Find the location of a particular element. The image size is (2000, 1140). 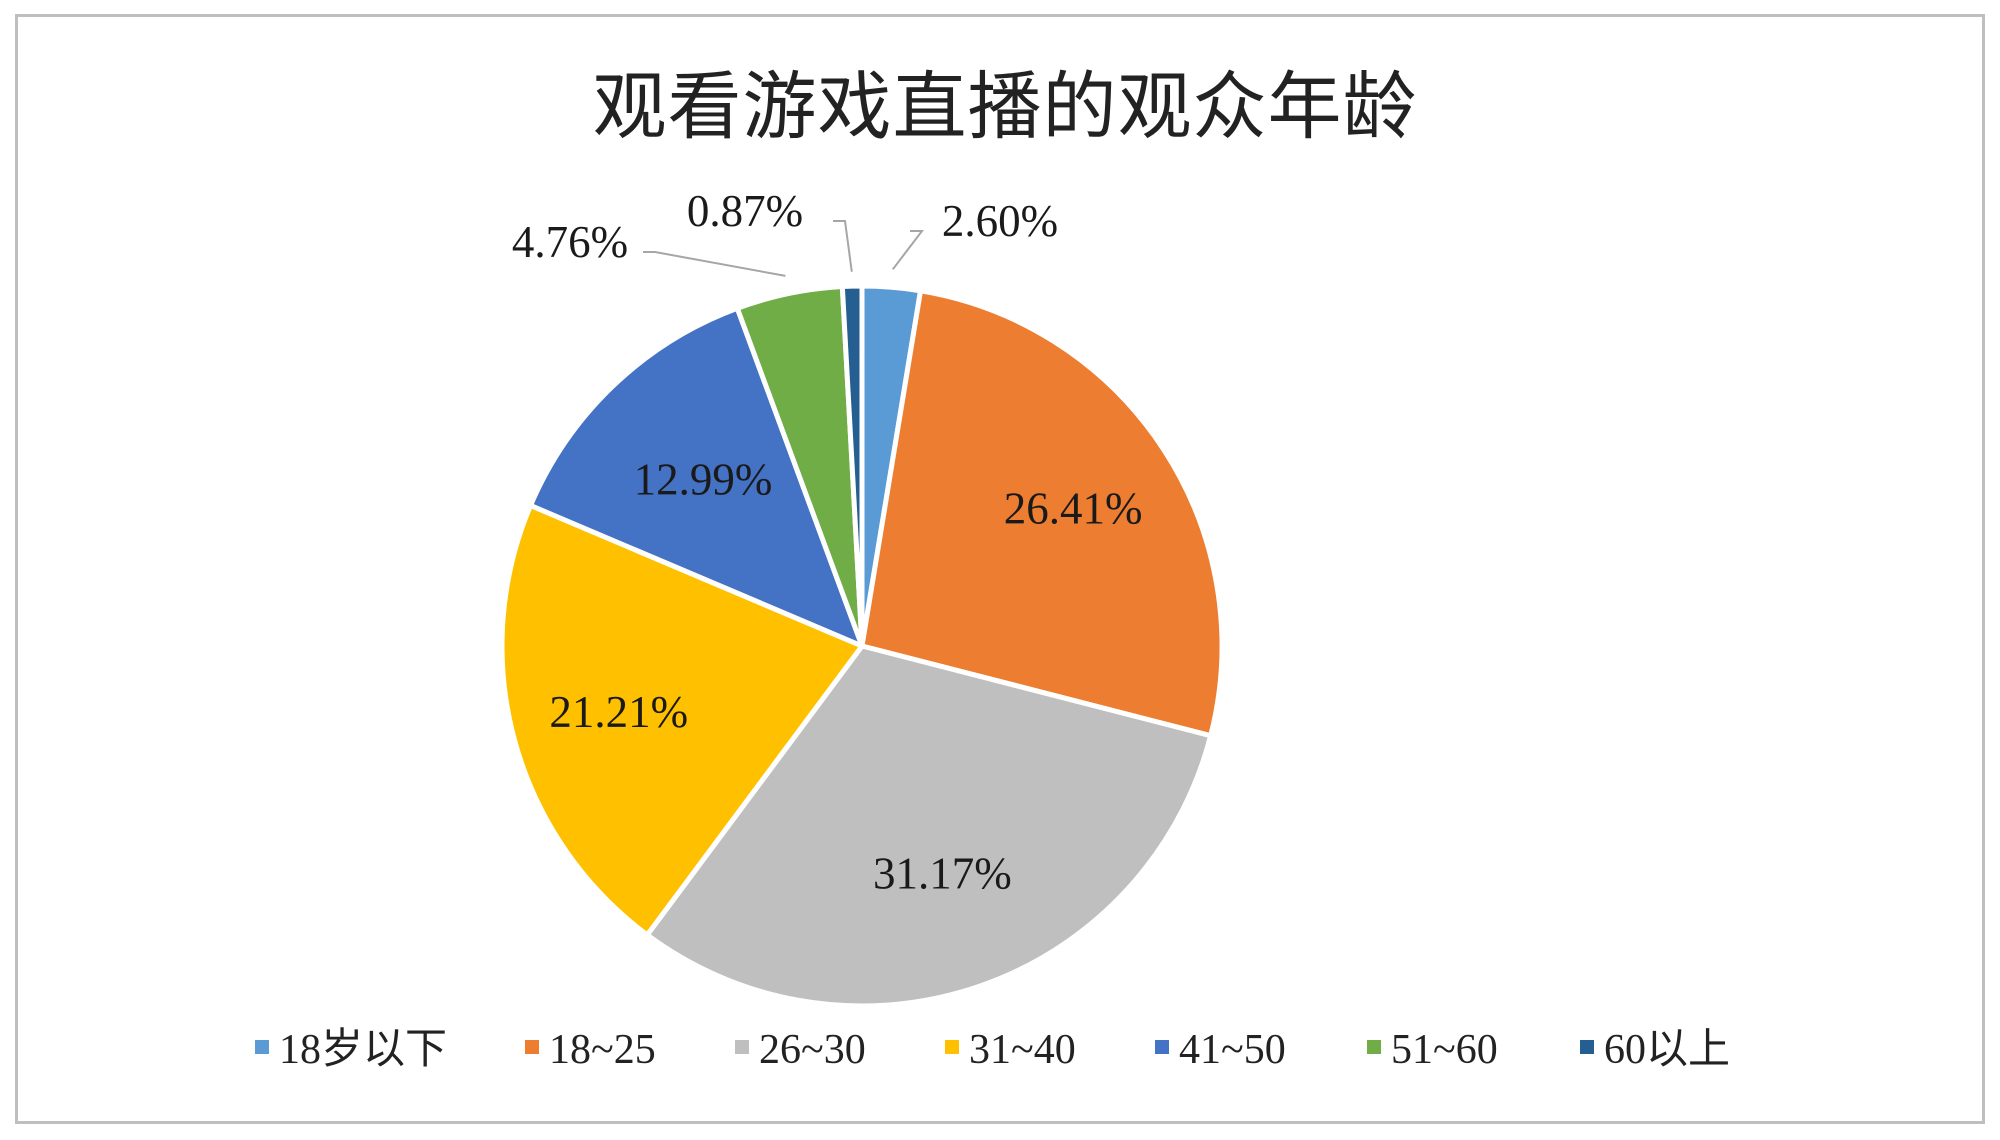

legend-label-3: 26~30 is located at coordinates (812, 1050).